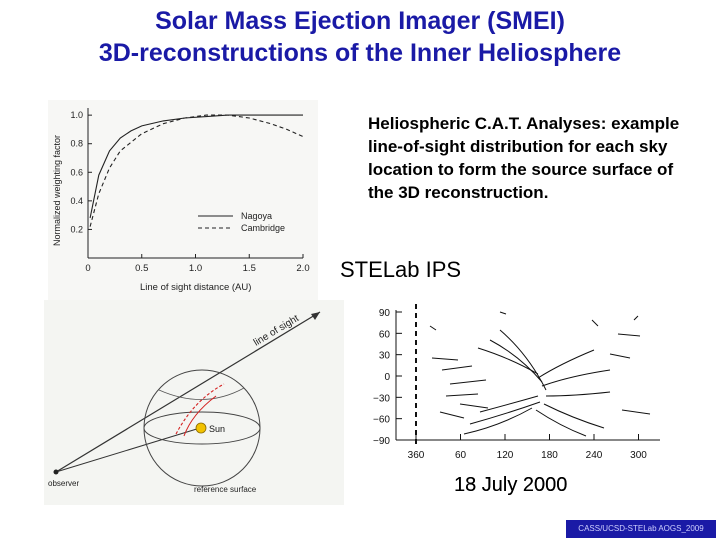 The width and height of the screenshot is (720, 540). I want to click on x-tick-label: 1.0, so click(195, 268).